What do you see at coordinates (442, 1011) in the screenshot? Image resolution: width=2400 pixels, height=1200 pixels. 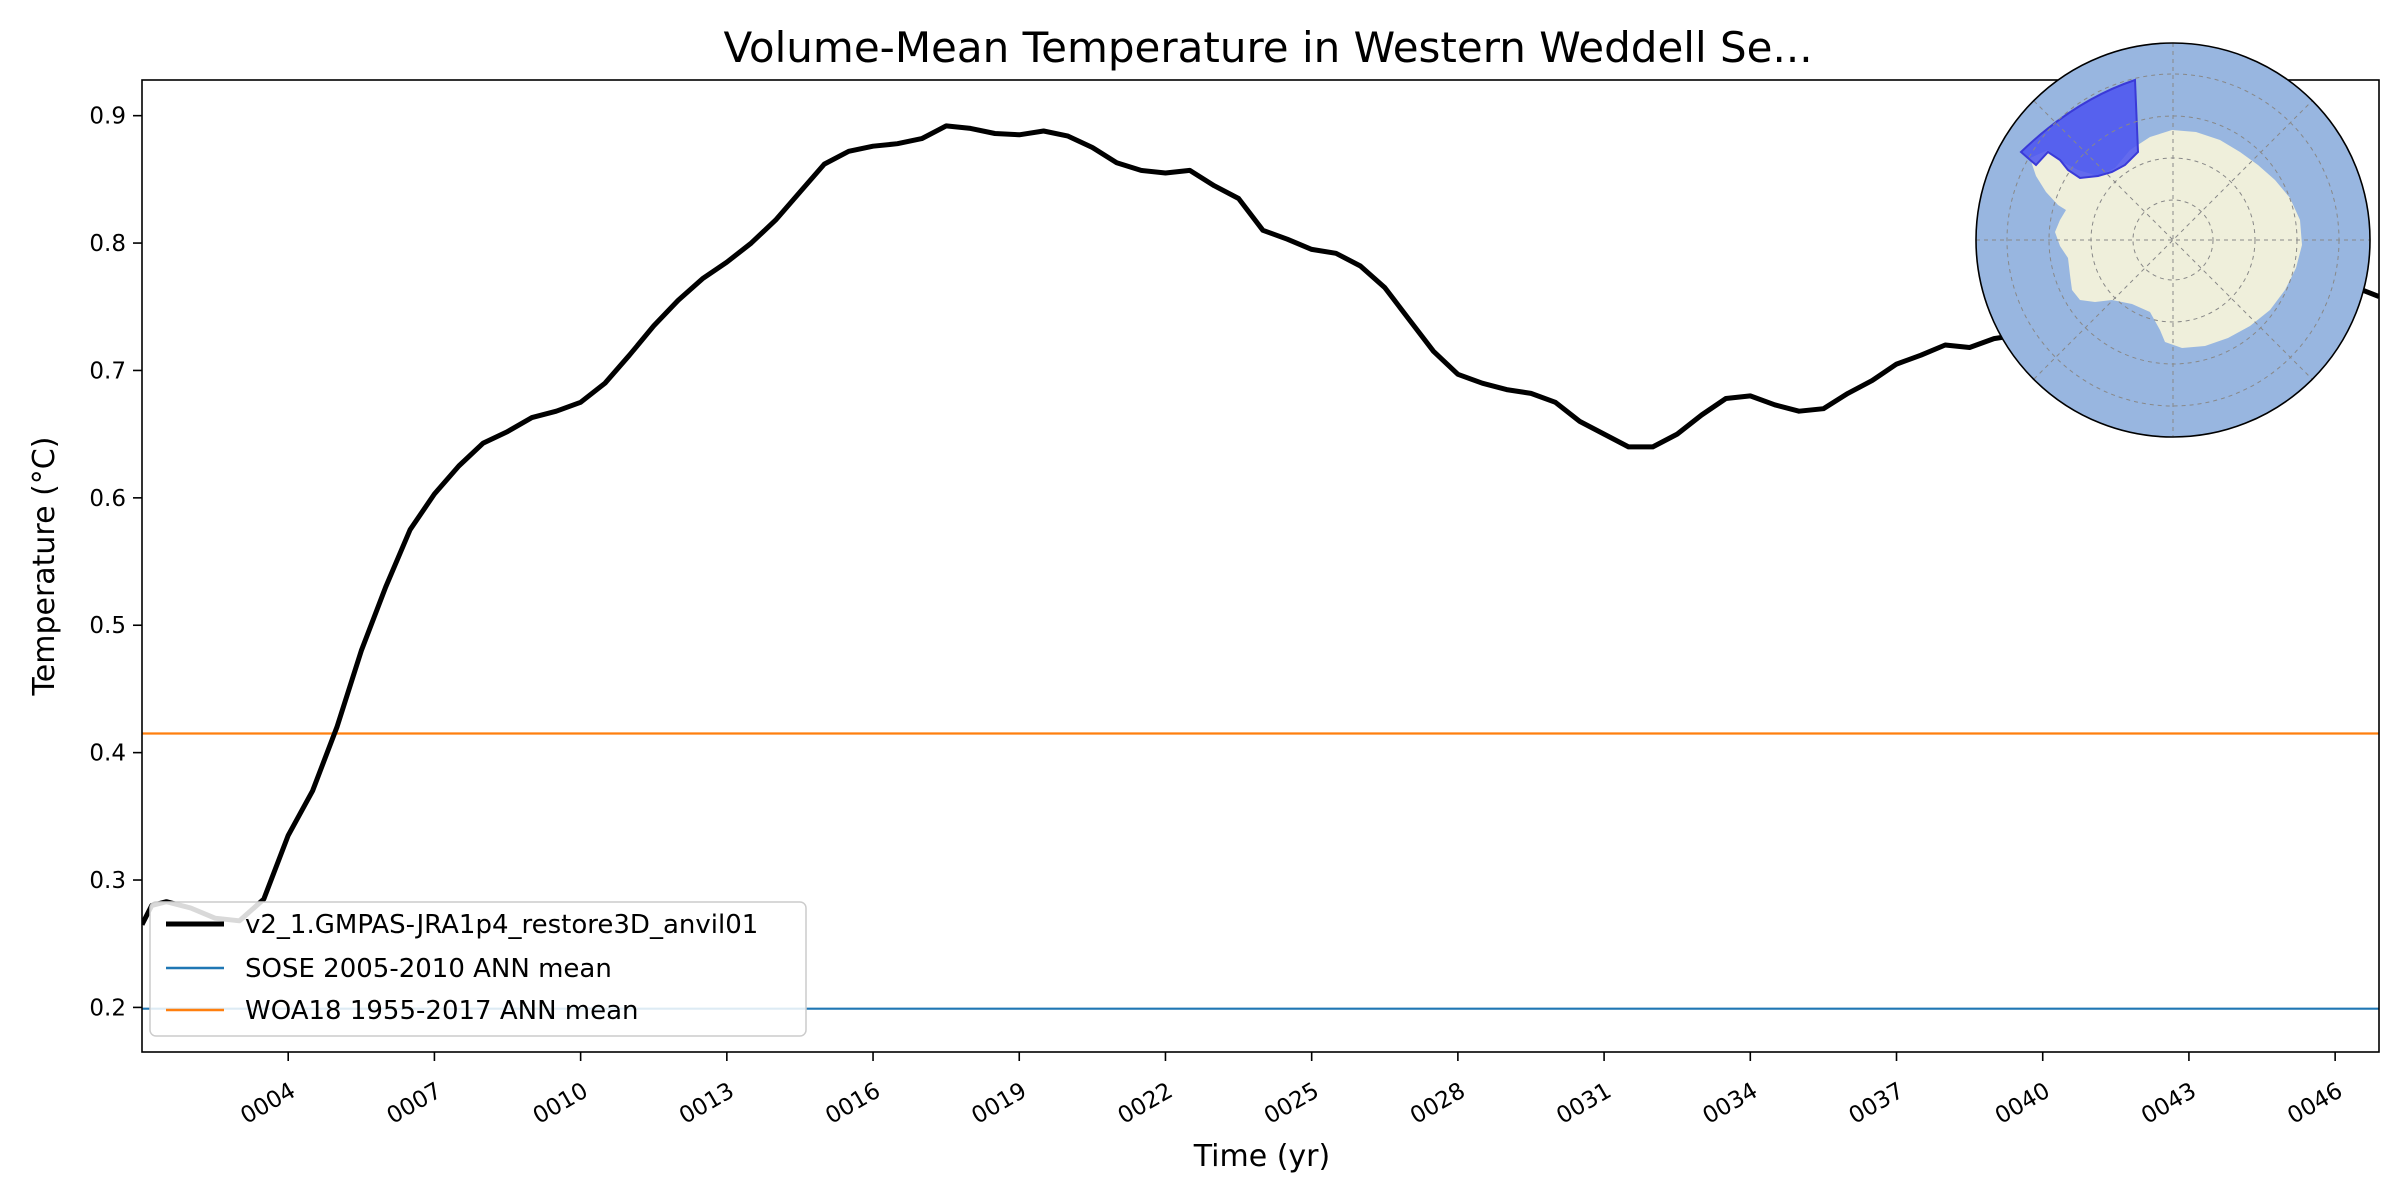 I see `legend-label-woa18: WOA18 1955-2017 ANN mean` at bounding box center [442, 1011].